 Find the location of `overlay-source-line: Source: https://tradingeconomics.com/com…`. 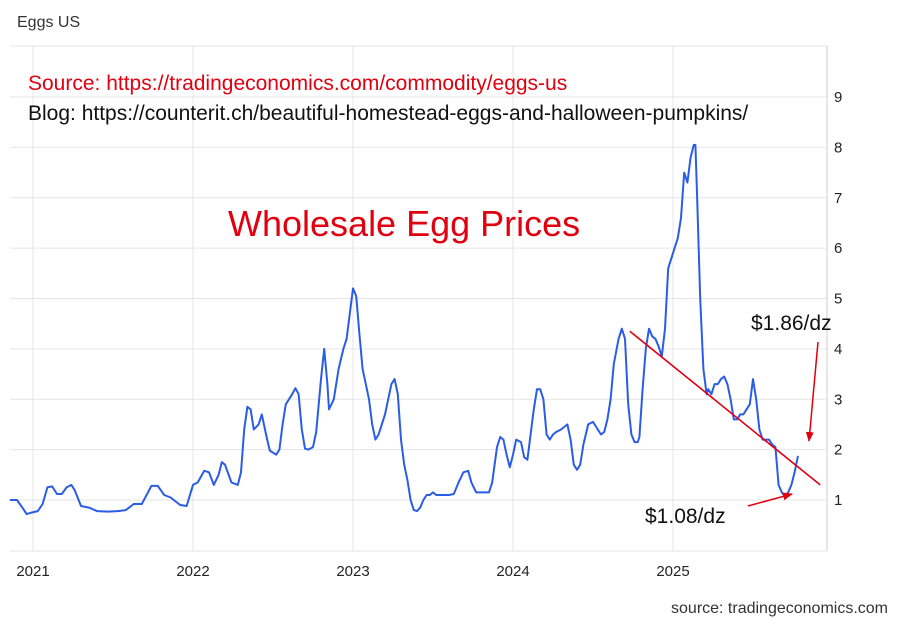

overlay-source-line: Source: https://tradingeconomics.com/com… is located at coordinates (297, 83).